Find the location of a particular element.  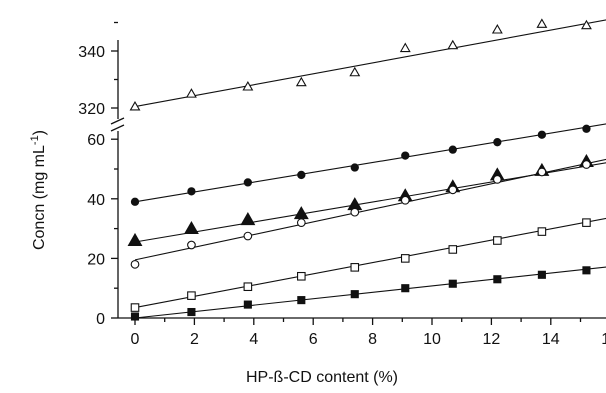

y-tick-label: 60 is located at coordinates (96, 140).